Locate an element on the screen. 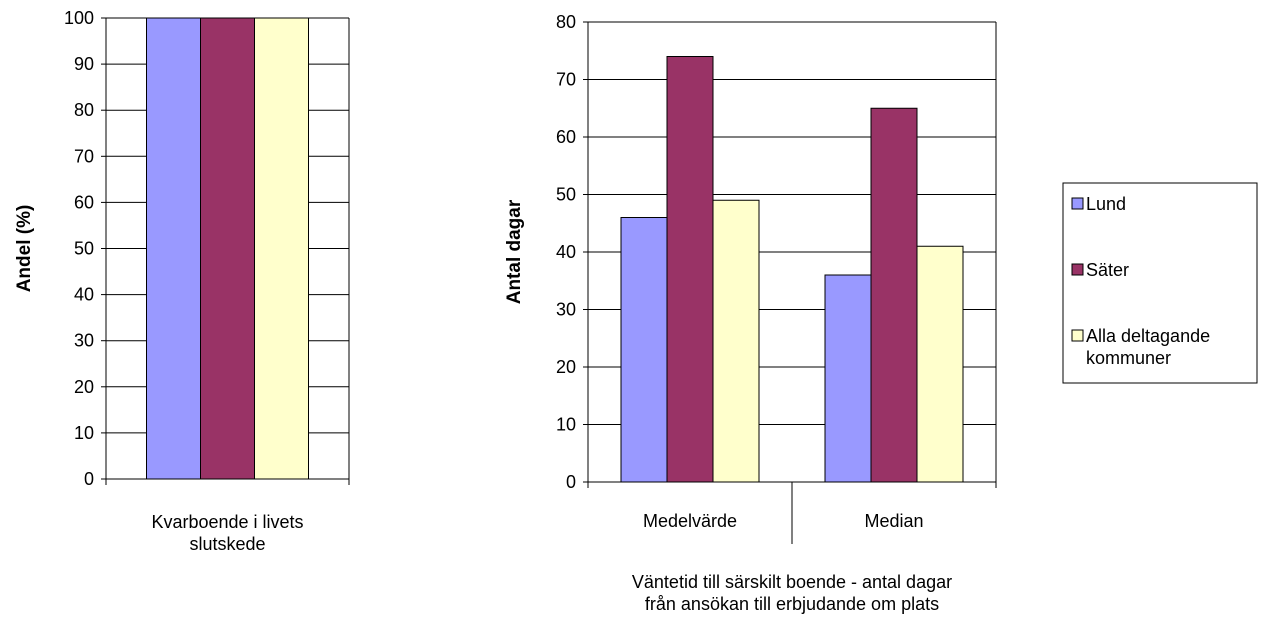 This screenshot has width=1263, height=621. x-axis-label: från ansökan till erbjudande om plats is located at coordinates (792, 604).